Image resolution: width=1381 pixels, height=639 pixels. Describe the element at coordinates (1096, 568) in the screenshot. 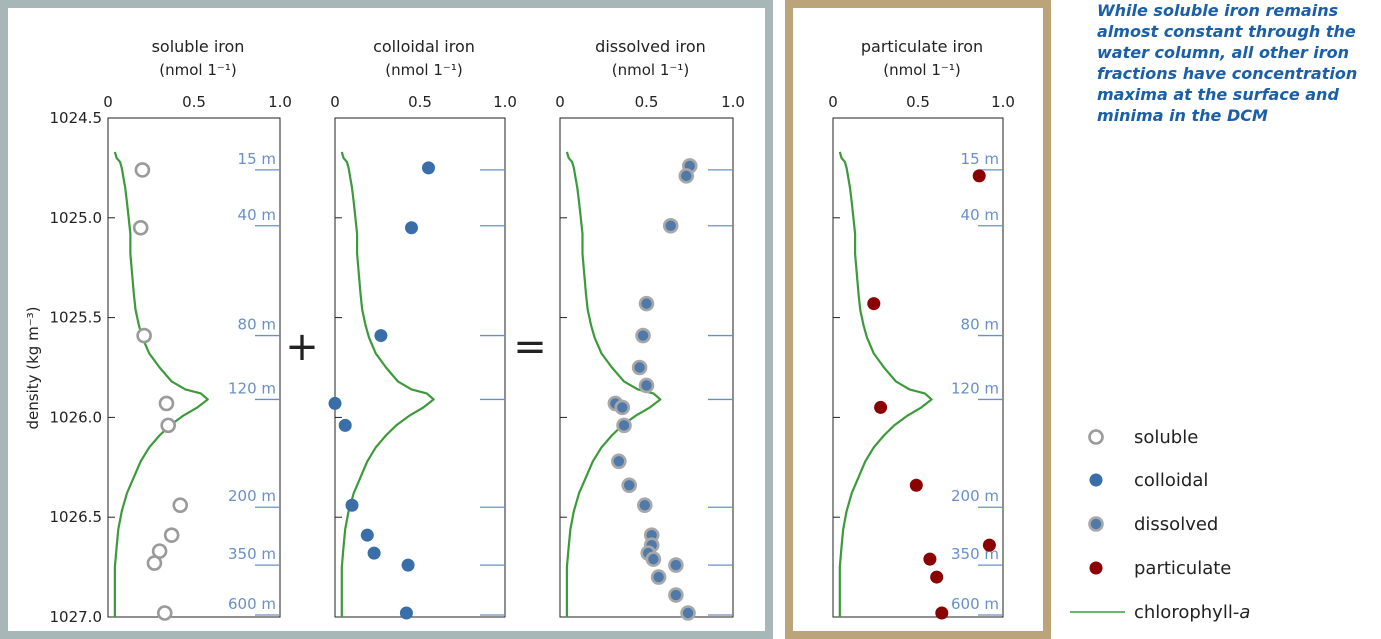

I see `legend-marker-particulate` at that location.